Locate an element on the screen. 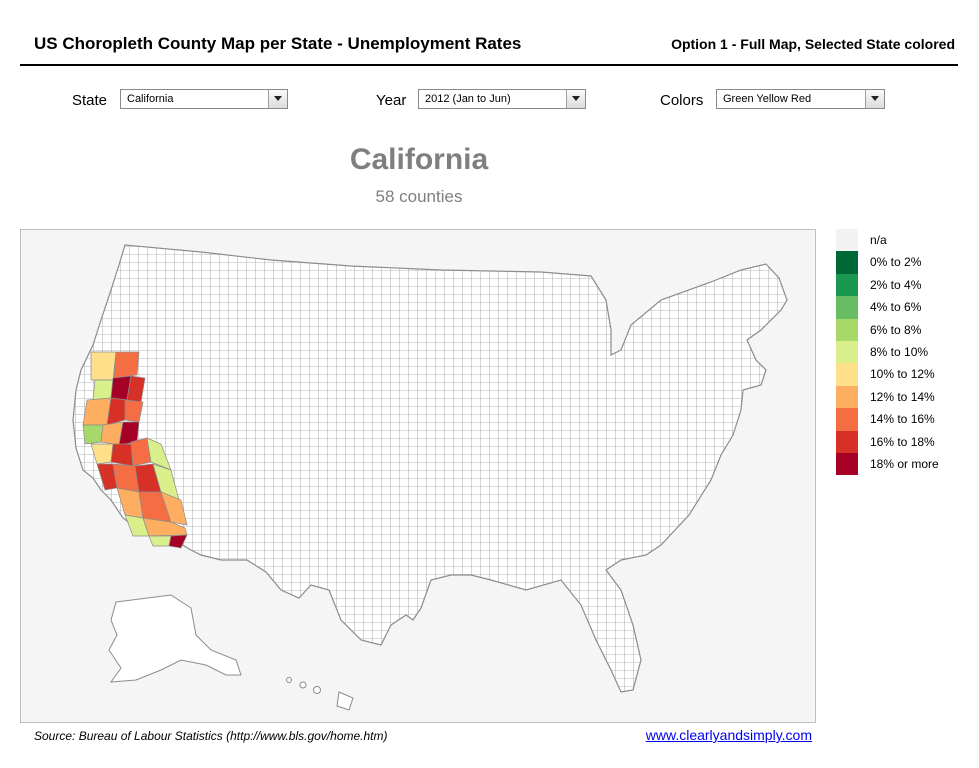  state-label: State is located at coordinates (90, 100).